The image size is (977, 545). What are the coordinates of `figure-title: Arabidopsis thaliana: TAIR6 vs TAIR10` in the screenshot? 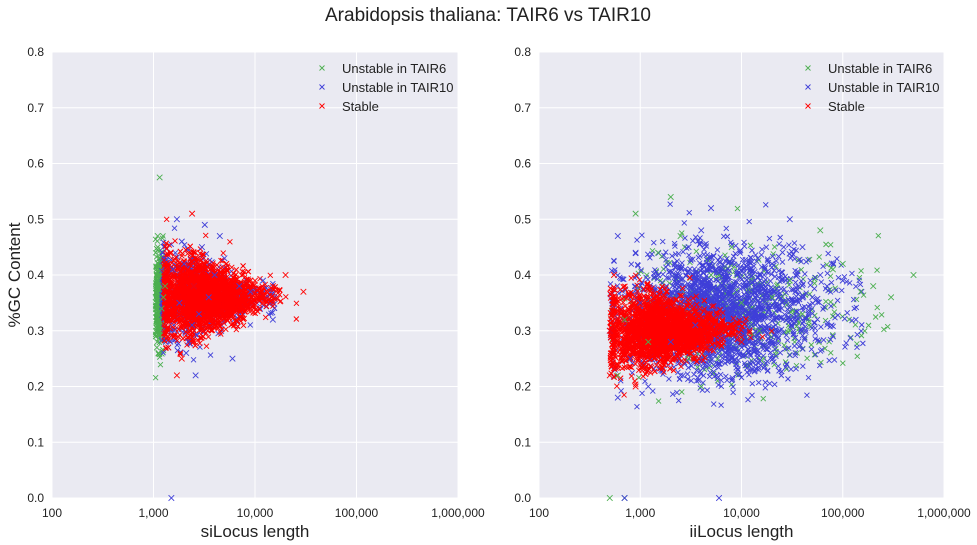 It's located at (488, 15).